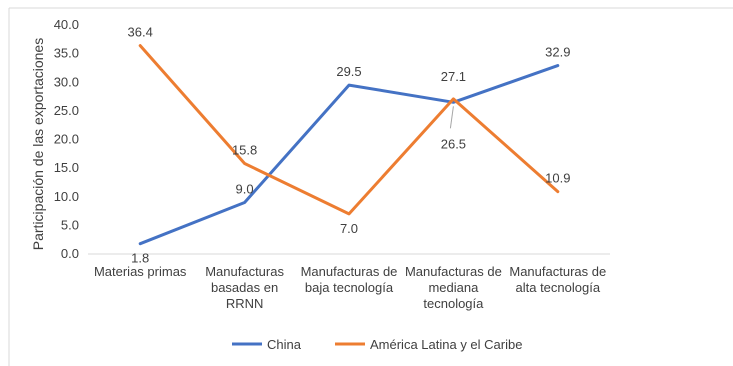 This screenshot has width=733, height=366. What do you see at coordinates (284, 344) in the screenshot?
I see `legend-label: China` at bounding box center [284, 344].